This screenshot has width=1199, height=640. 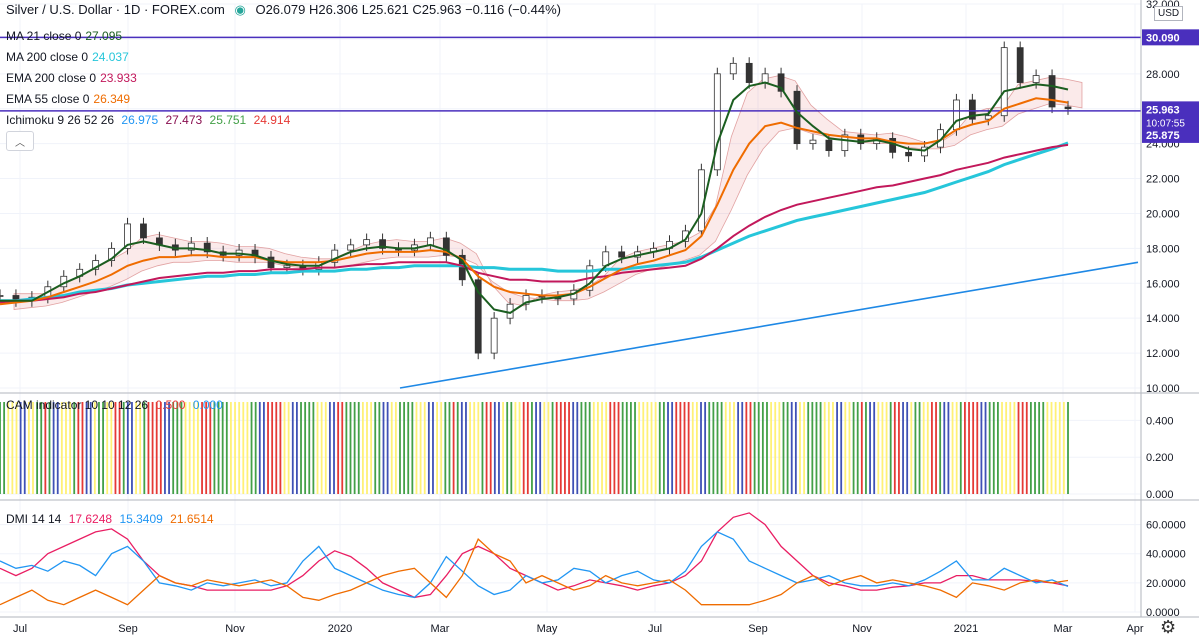 I want to click on legend-dmi: DMI 14 14 17.6248 15.3409 21.6514, so click(x=110, y=519).